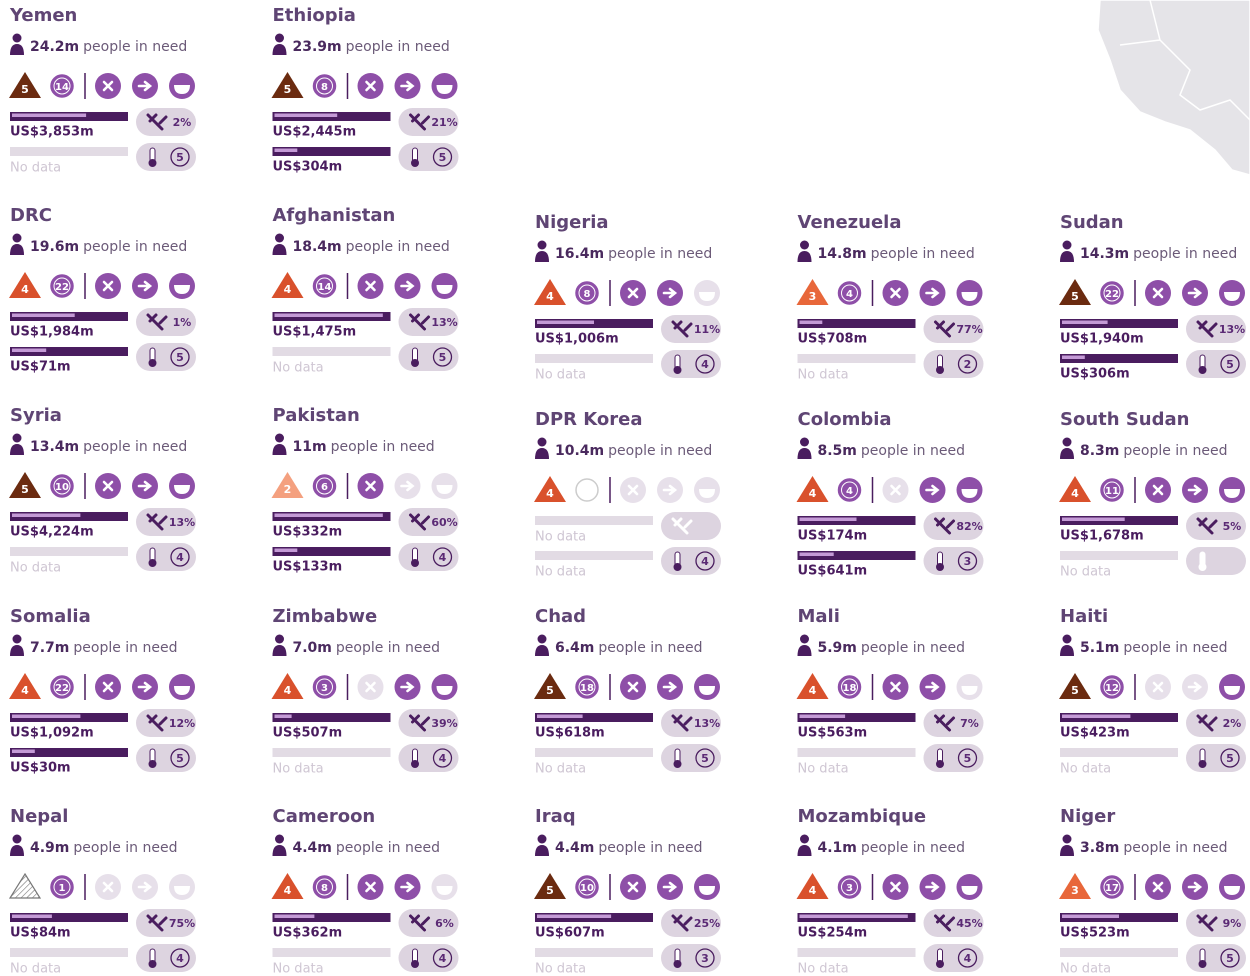 The height and width of the screenshot is (976, 1250). I want to click on funding-label: US$523m, so click(1095, 933).